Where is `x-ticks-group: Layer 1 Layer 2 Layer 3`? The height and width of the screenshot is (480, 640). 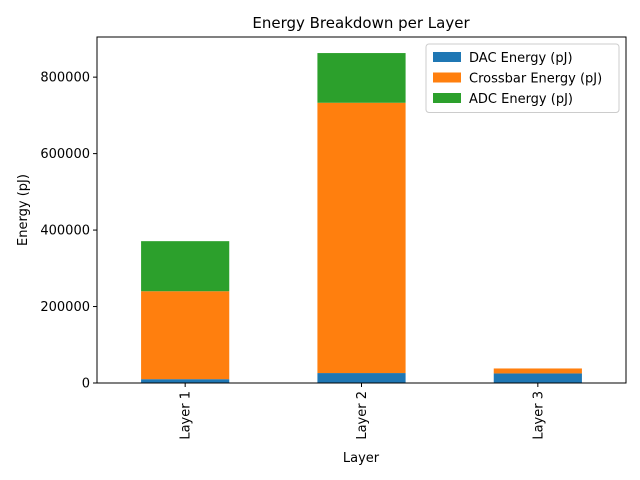 x-ticks-group: Layer 1 Layer 2 Layer 3 is located at coordinates (362, 411).